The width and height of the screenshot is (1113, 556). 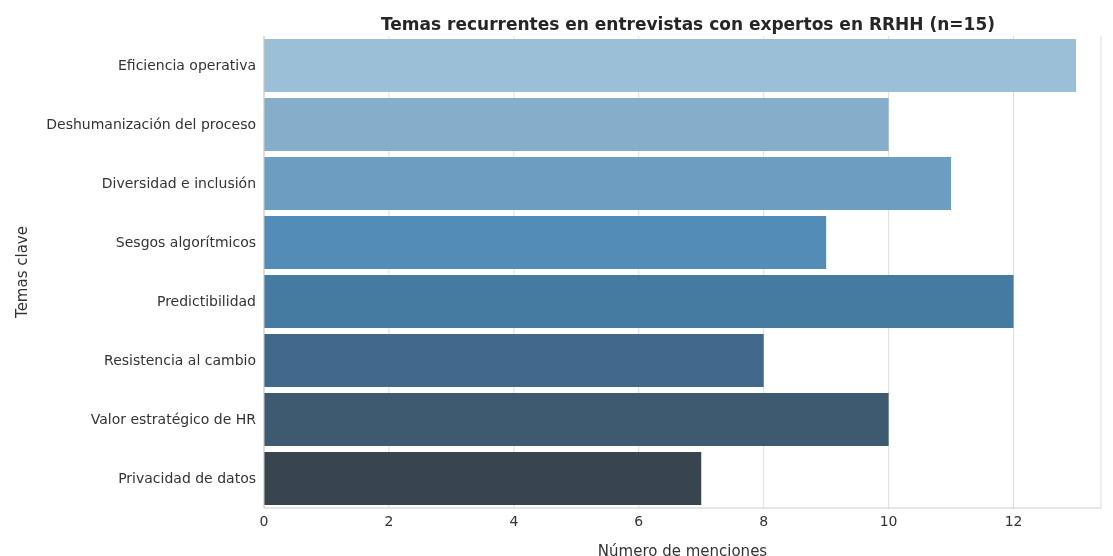 What do you see at coordinates (688, 24) in the screenshot?
I see `chart-title: Temas recurrentes en entrevistas con expertos en RRHH (n=15)` at bounding box center [688, 24].